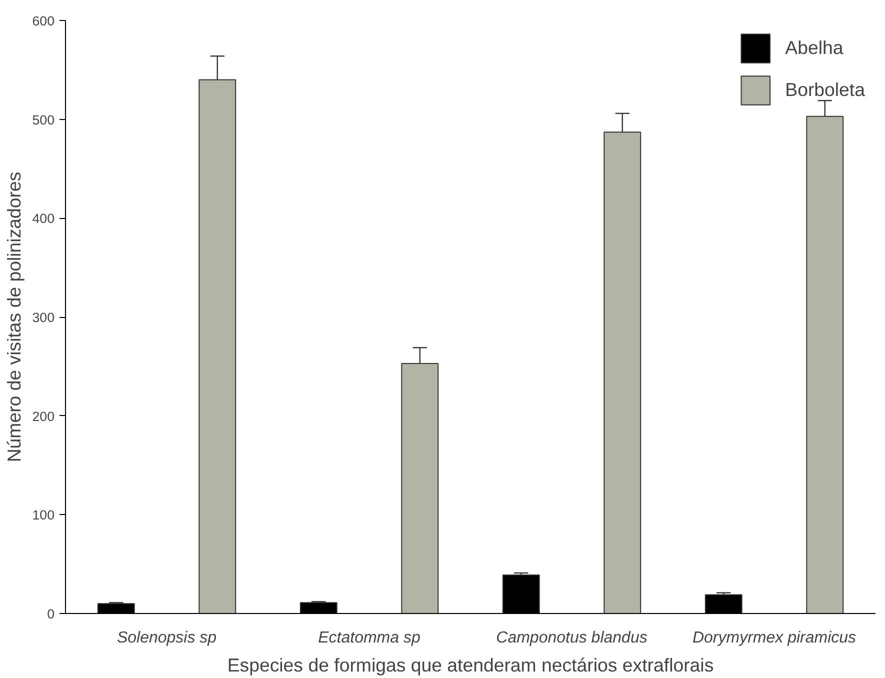 This screenshot has height=678, width=885. I want to click on x-axis-title: Especies de formigas que atenderam nectários extraflorais, so click(470, 665).